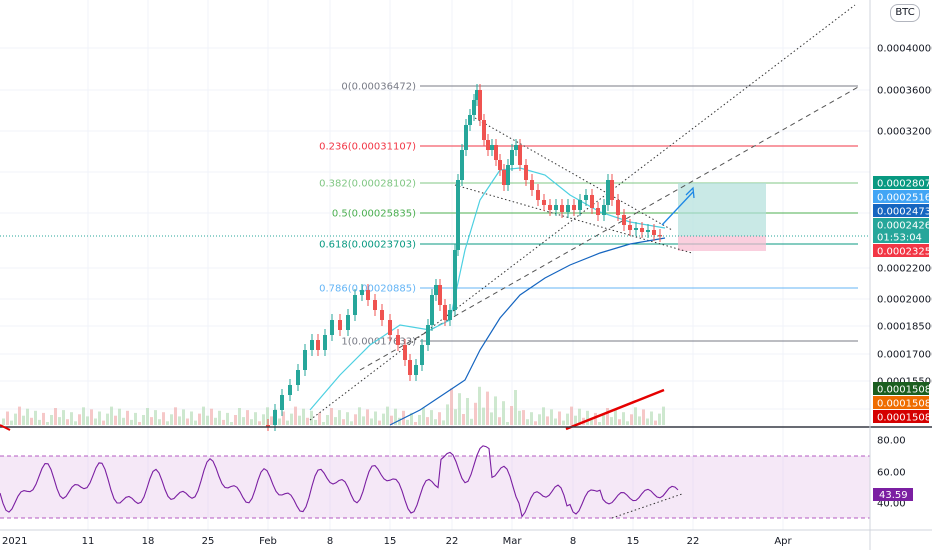 This screenshot has width=932, height=550. What do you see at coordinates (573, 174) in the screenshot?
I see `wedge-upper` at bounding box center [573, 174].